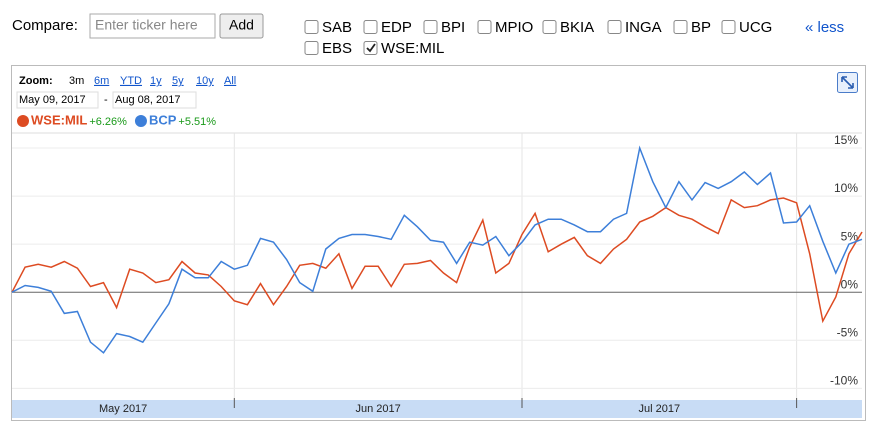 The image size is (880, 426). I want to click on zoom-option: 5y, so click(178, 81).